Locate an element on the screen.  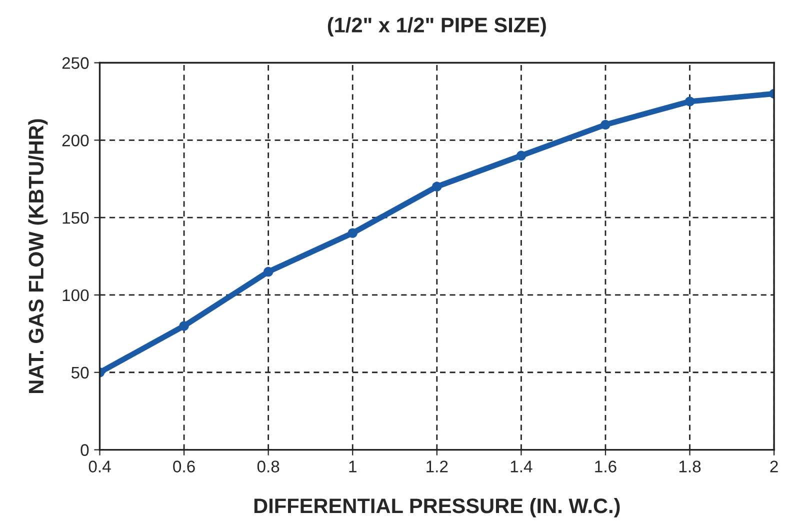
x-tick-label: 2 is located at coordinates (774, 466).